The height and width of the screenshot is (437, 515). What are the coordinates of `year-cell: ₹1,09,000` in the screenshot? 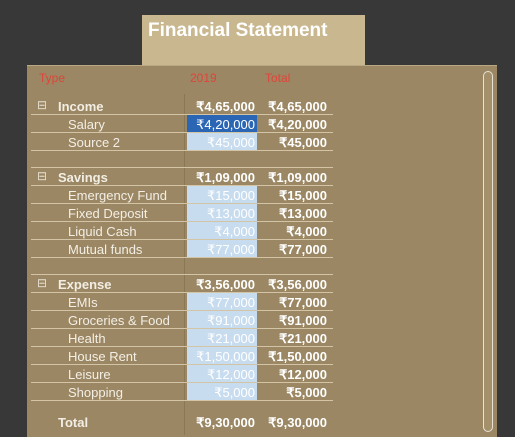 It's located at (225, 177).